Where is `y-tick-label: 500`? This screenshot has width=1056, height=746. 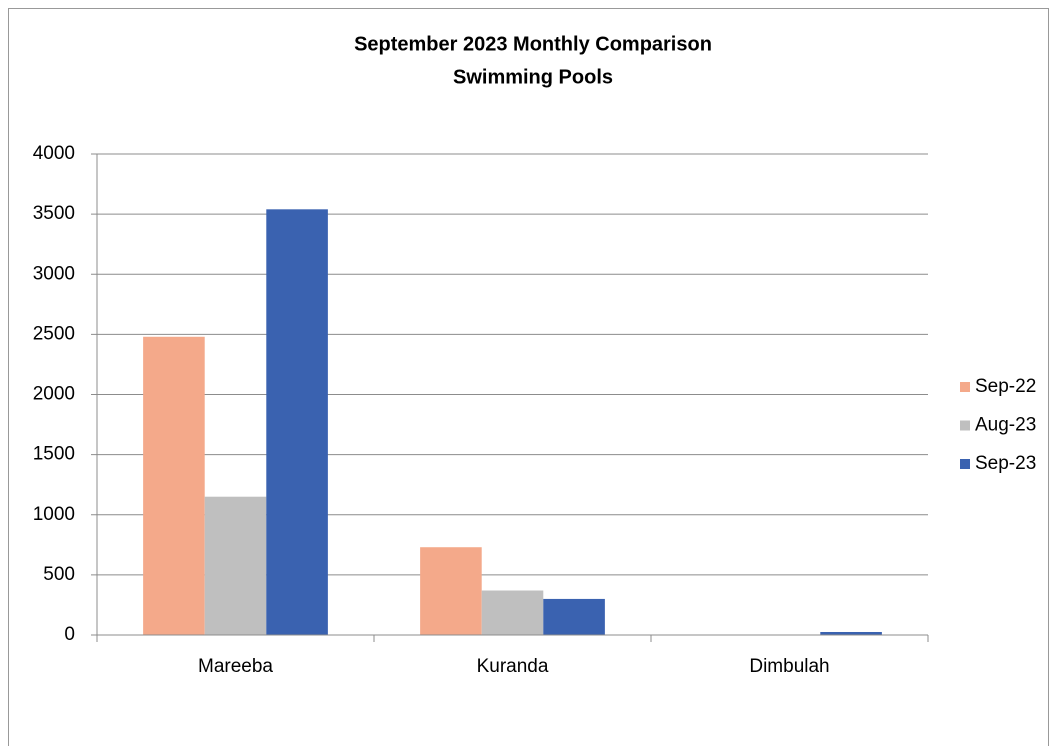
y-tick-label: 500 is located at coordinates (59, 574).